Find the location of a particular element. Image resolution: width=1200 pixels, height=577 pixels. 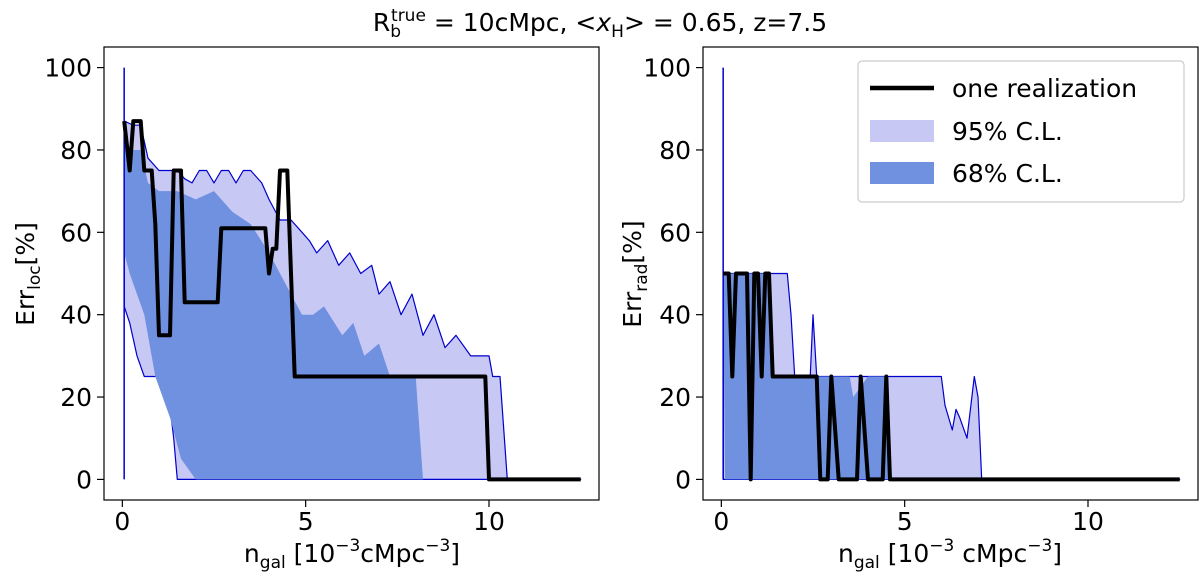

legend-label-realization: one realization is located at coordinates (1044, 88).